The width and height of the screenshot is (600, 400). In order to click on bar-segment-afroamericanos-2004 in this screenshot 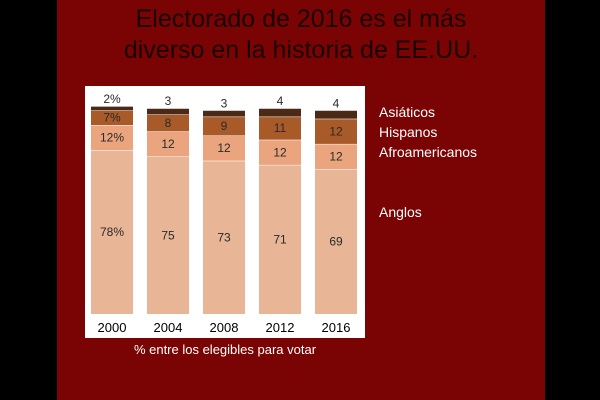, I will do `click(168, 144)`.